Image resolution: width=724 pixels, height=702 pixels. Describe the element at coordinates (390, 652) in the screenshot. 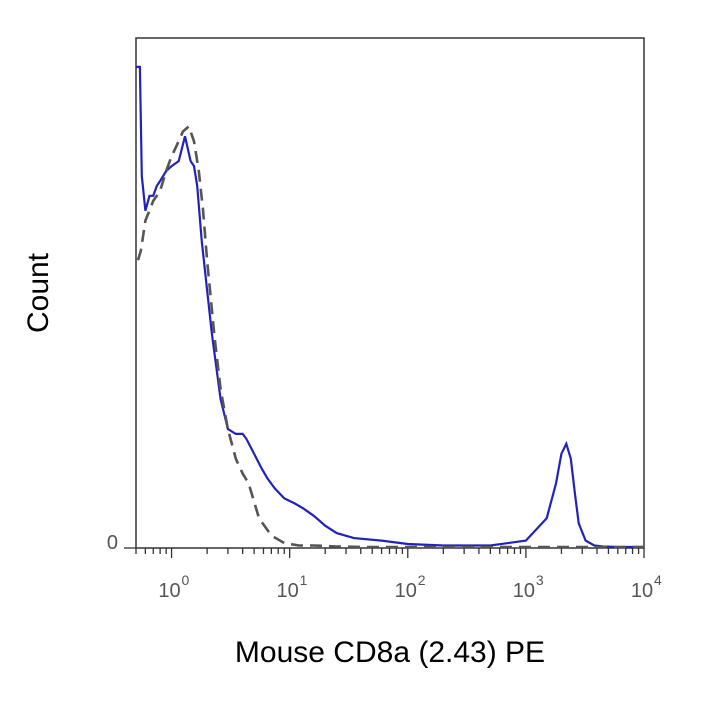

I see `x-axis-label: Mouse CD8a (2.43) PE` at that location.